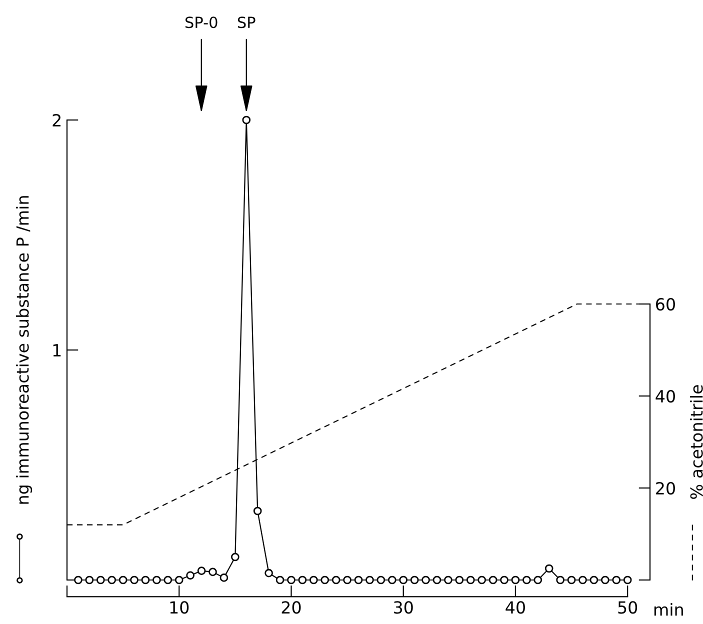  I want to click on text: SP-0, so click(201, 22).